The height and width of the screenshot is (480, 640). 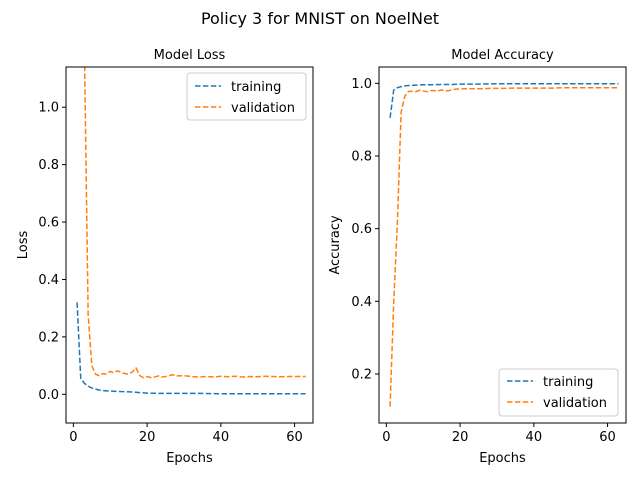 I want to click on loss-legend-box, so click(x=246, y=96).